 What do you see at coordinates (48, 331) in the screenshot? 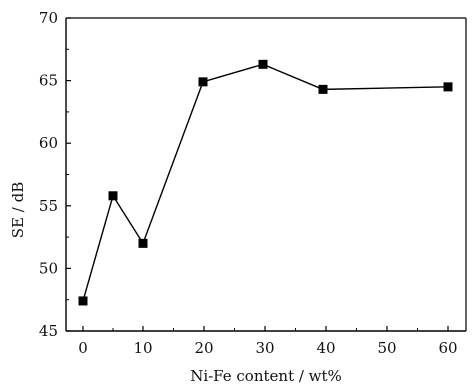
I see `y-tick-label: 45` at bounding box center [48, 331].